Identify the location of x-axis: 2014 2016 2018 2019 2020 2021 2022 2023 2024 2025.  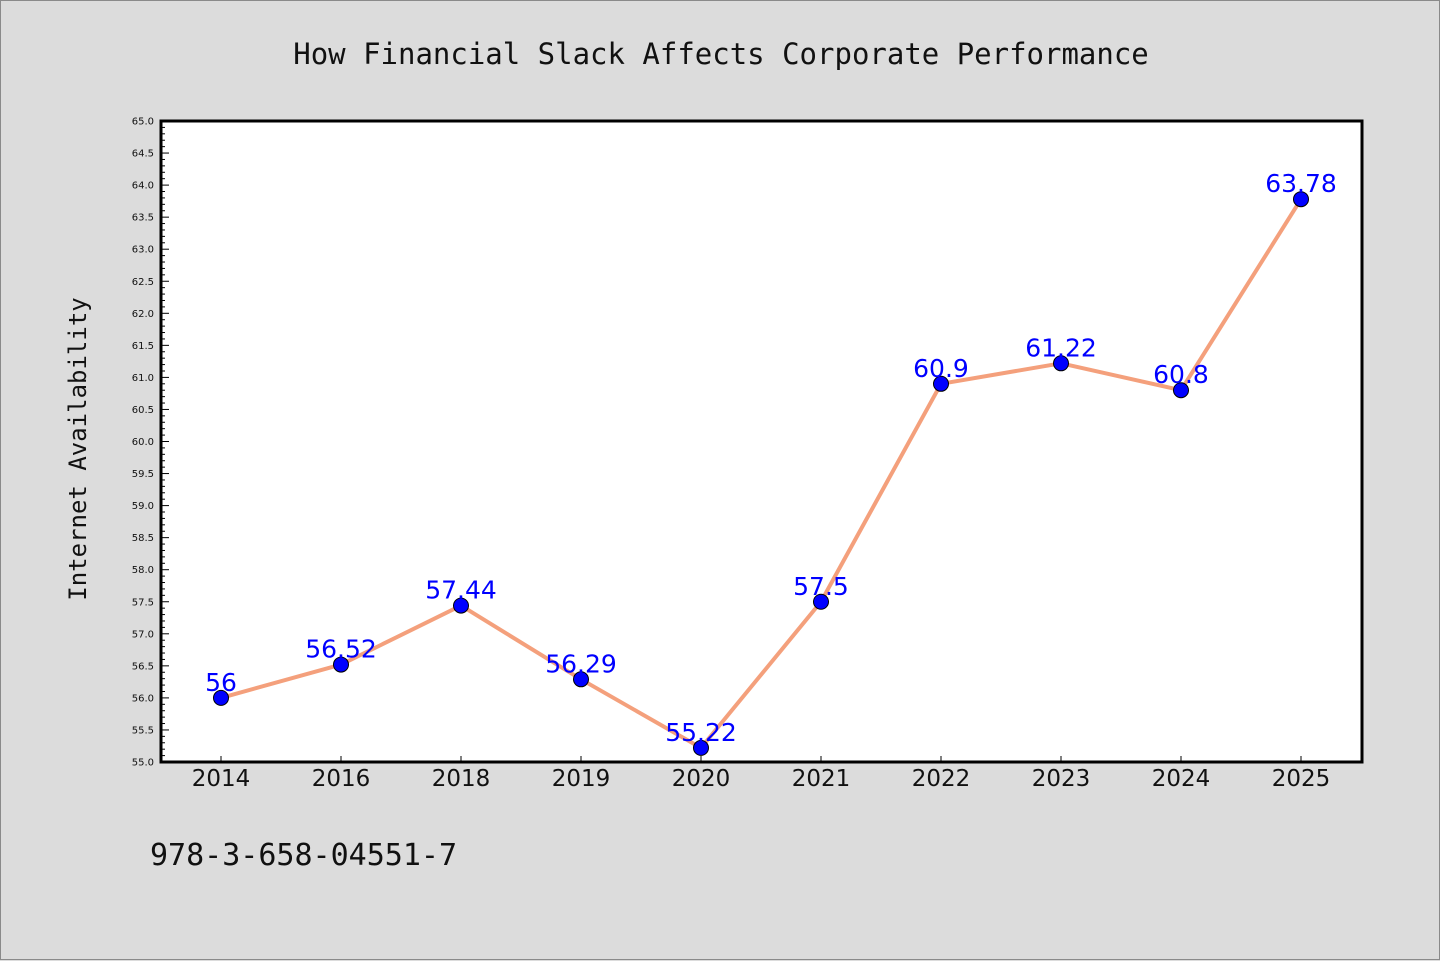
(761, 774).